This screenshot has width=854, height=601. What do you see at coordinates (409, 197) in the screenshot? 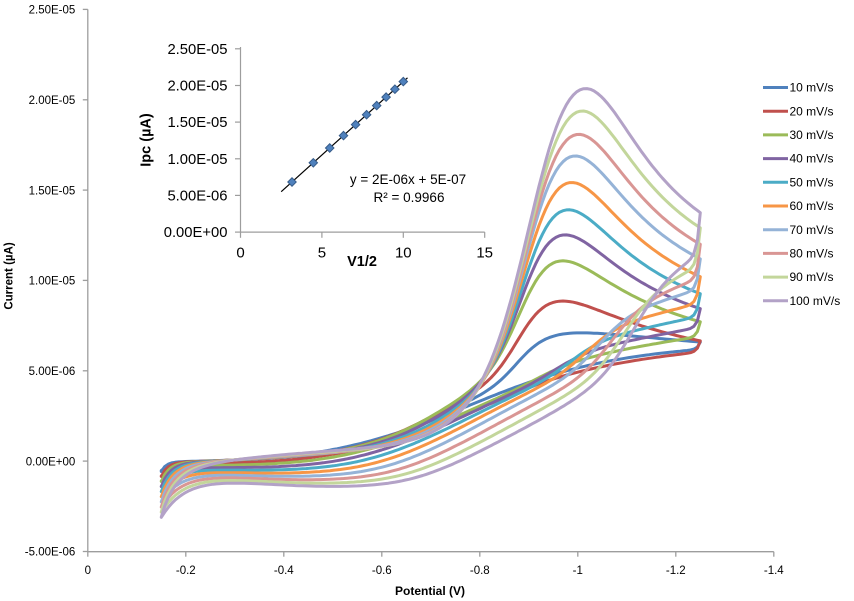
I see `svg-text: R² = 0.9966` at bounding box center [409, 197].